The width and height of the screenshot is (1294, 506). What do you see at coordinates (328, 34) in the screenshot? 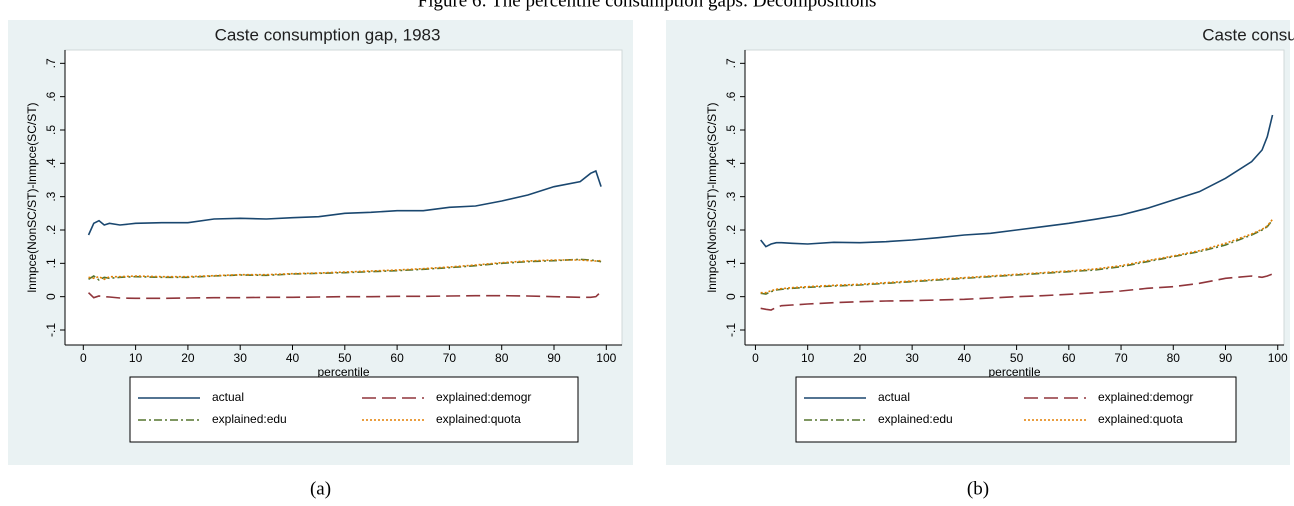
I see `chart-title: Caste consumption gap, 1983` at bounding box center [328, 34].